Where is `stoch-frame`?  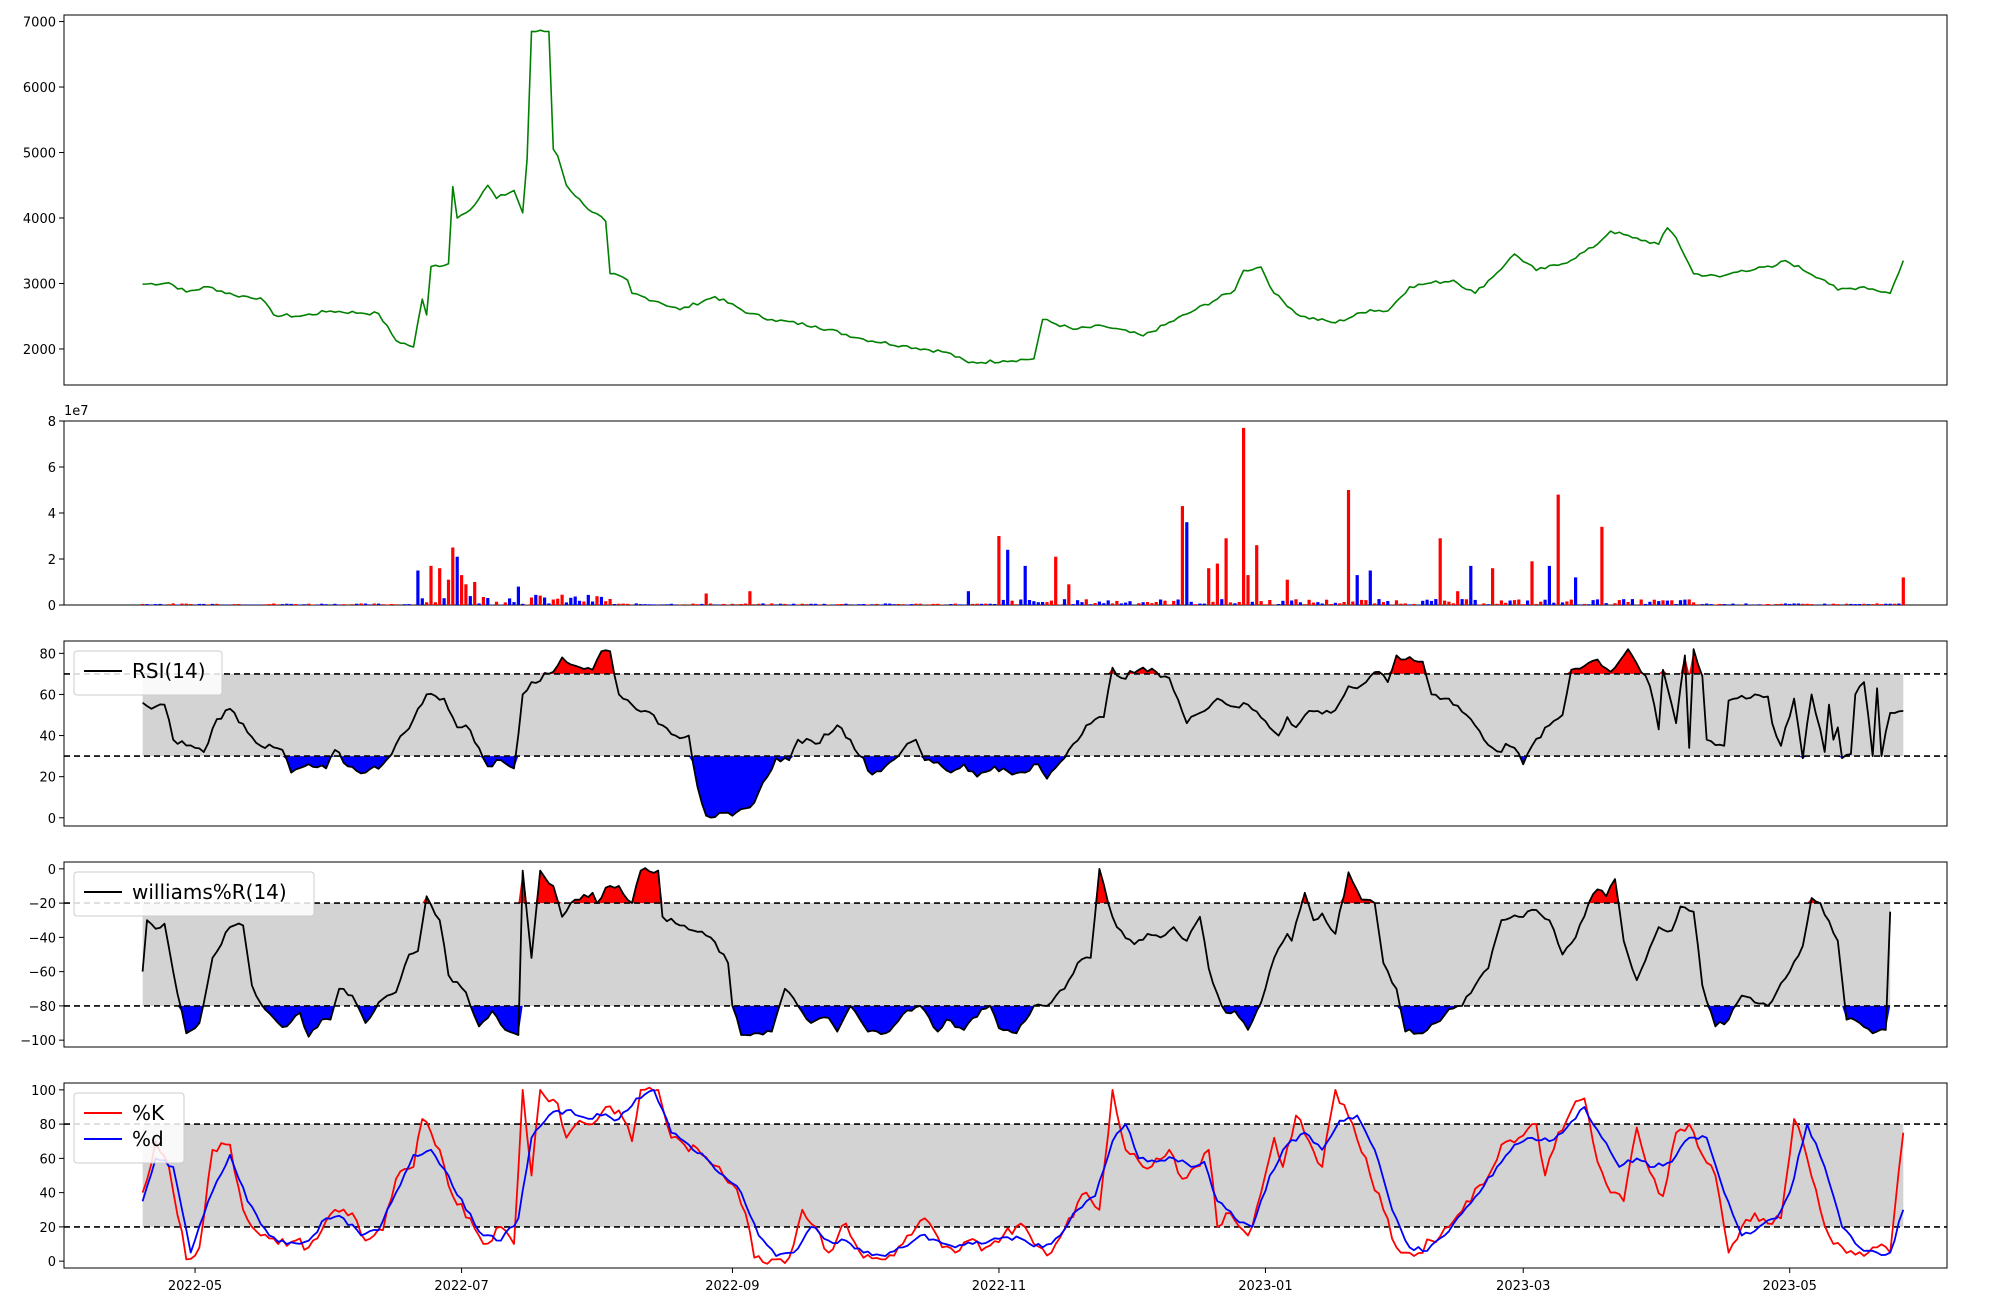
stoch-frame is located at coordinates (1005, 1175).